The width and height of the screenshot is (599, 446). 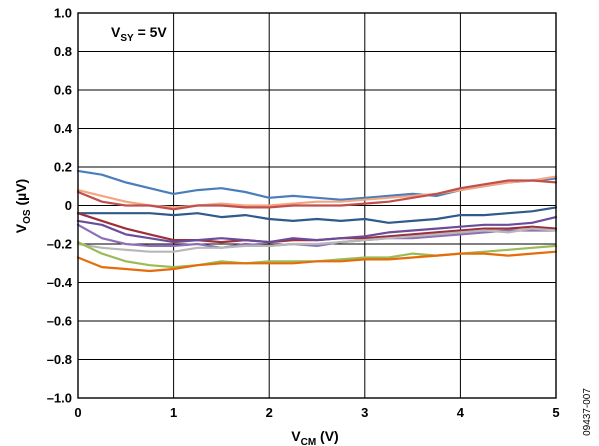 I want to click on figure-id: 09437-007, so click(x=587, y=412).